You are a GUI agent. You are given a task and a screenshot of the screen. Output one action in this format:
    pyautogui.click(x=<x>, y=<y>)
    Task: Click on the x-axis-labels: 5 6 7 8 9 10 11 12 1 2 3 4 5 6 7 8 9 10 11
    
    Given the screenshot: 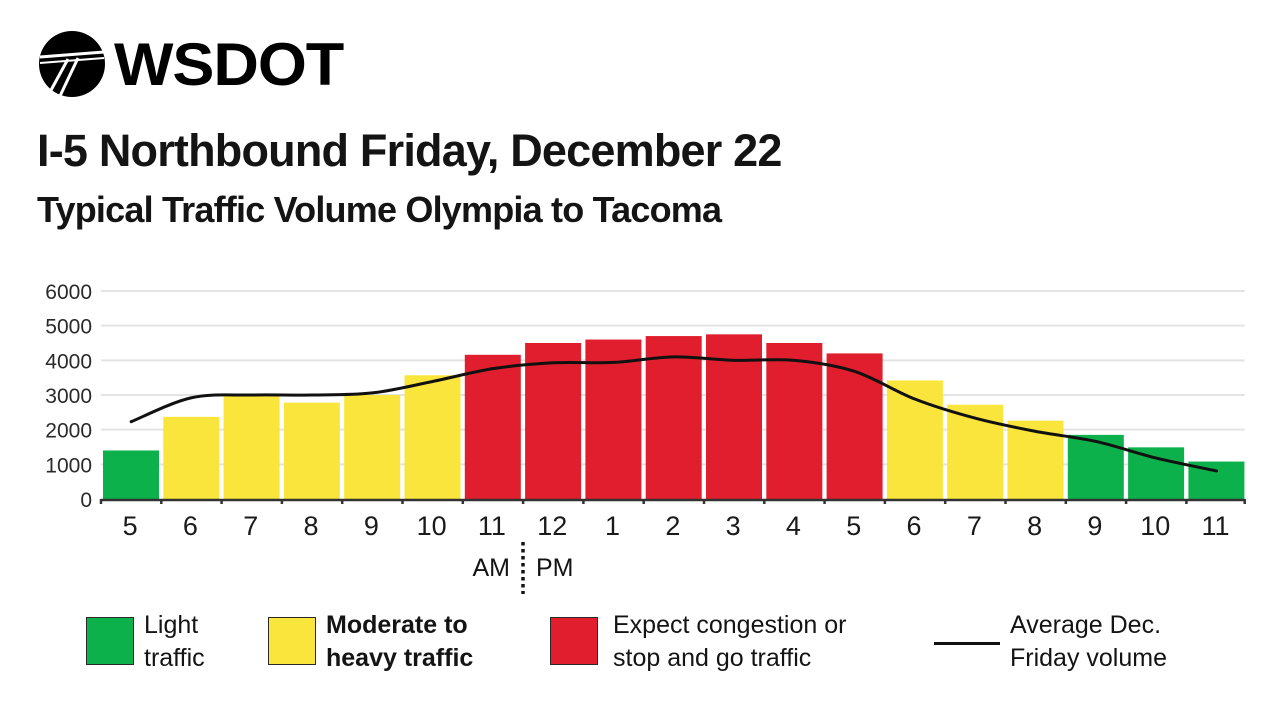 What is the action you would take?
    pyautogui.click(x=676, y=526)
    